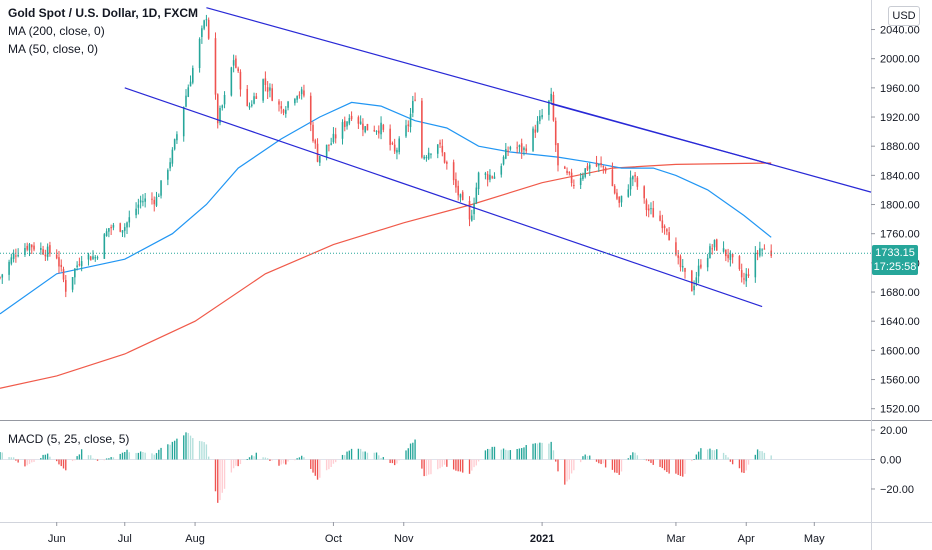  What do you see at coordinates (900, 322) in the screenshot?
I see `y-tick-label: 1640.00` at bounding box center [900, 322].